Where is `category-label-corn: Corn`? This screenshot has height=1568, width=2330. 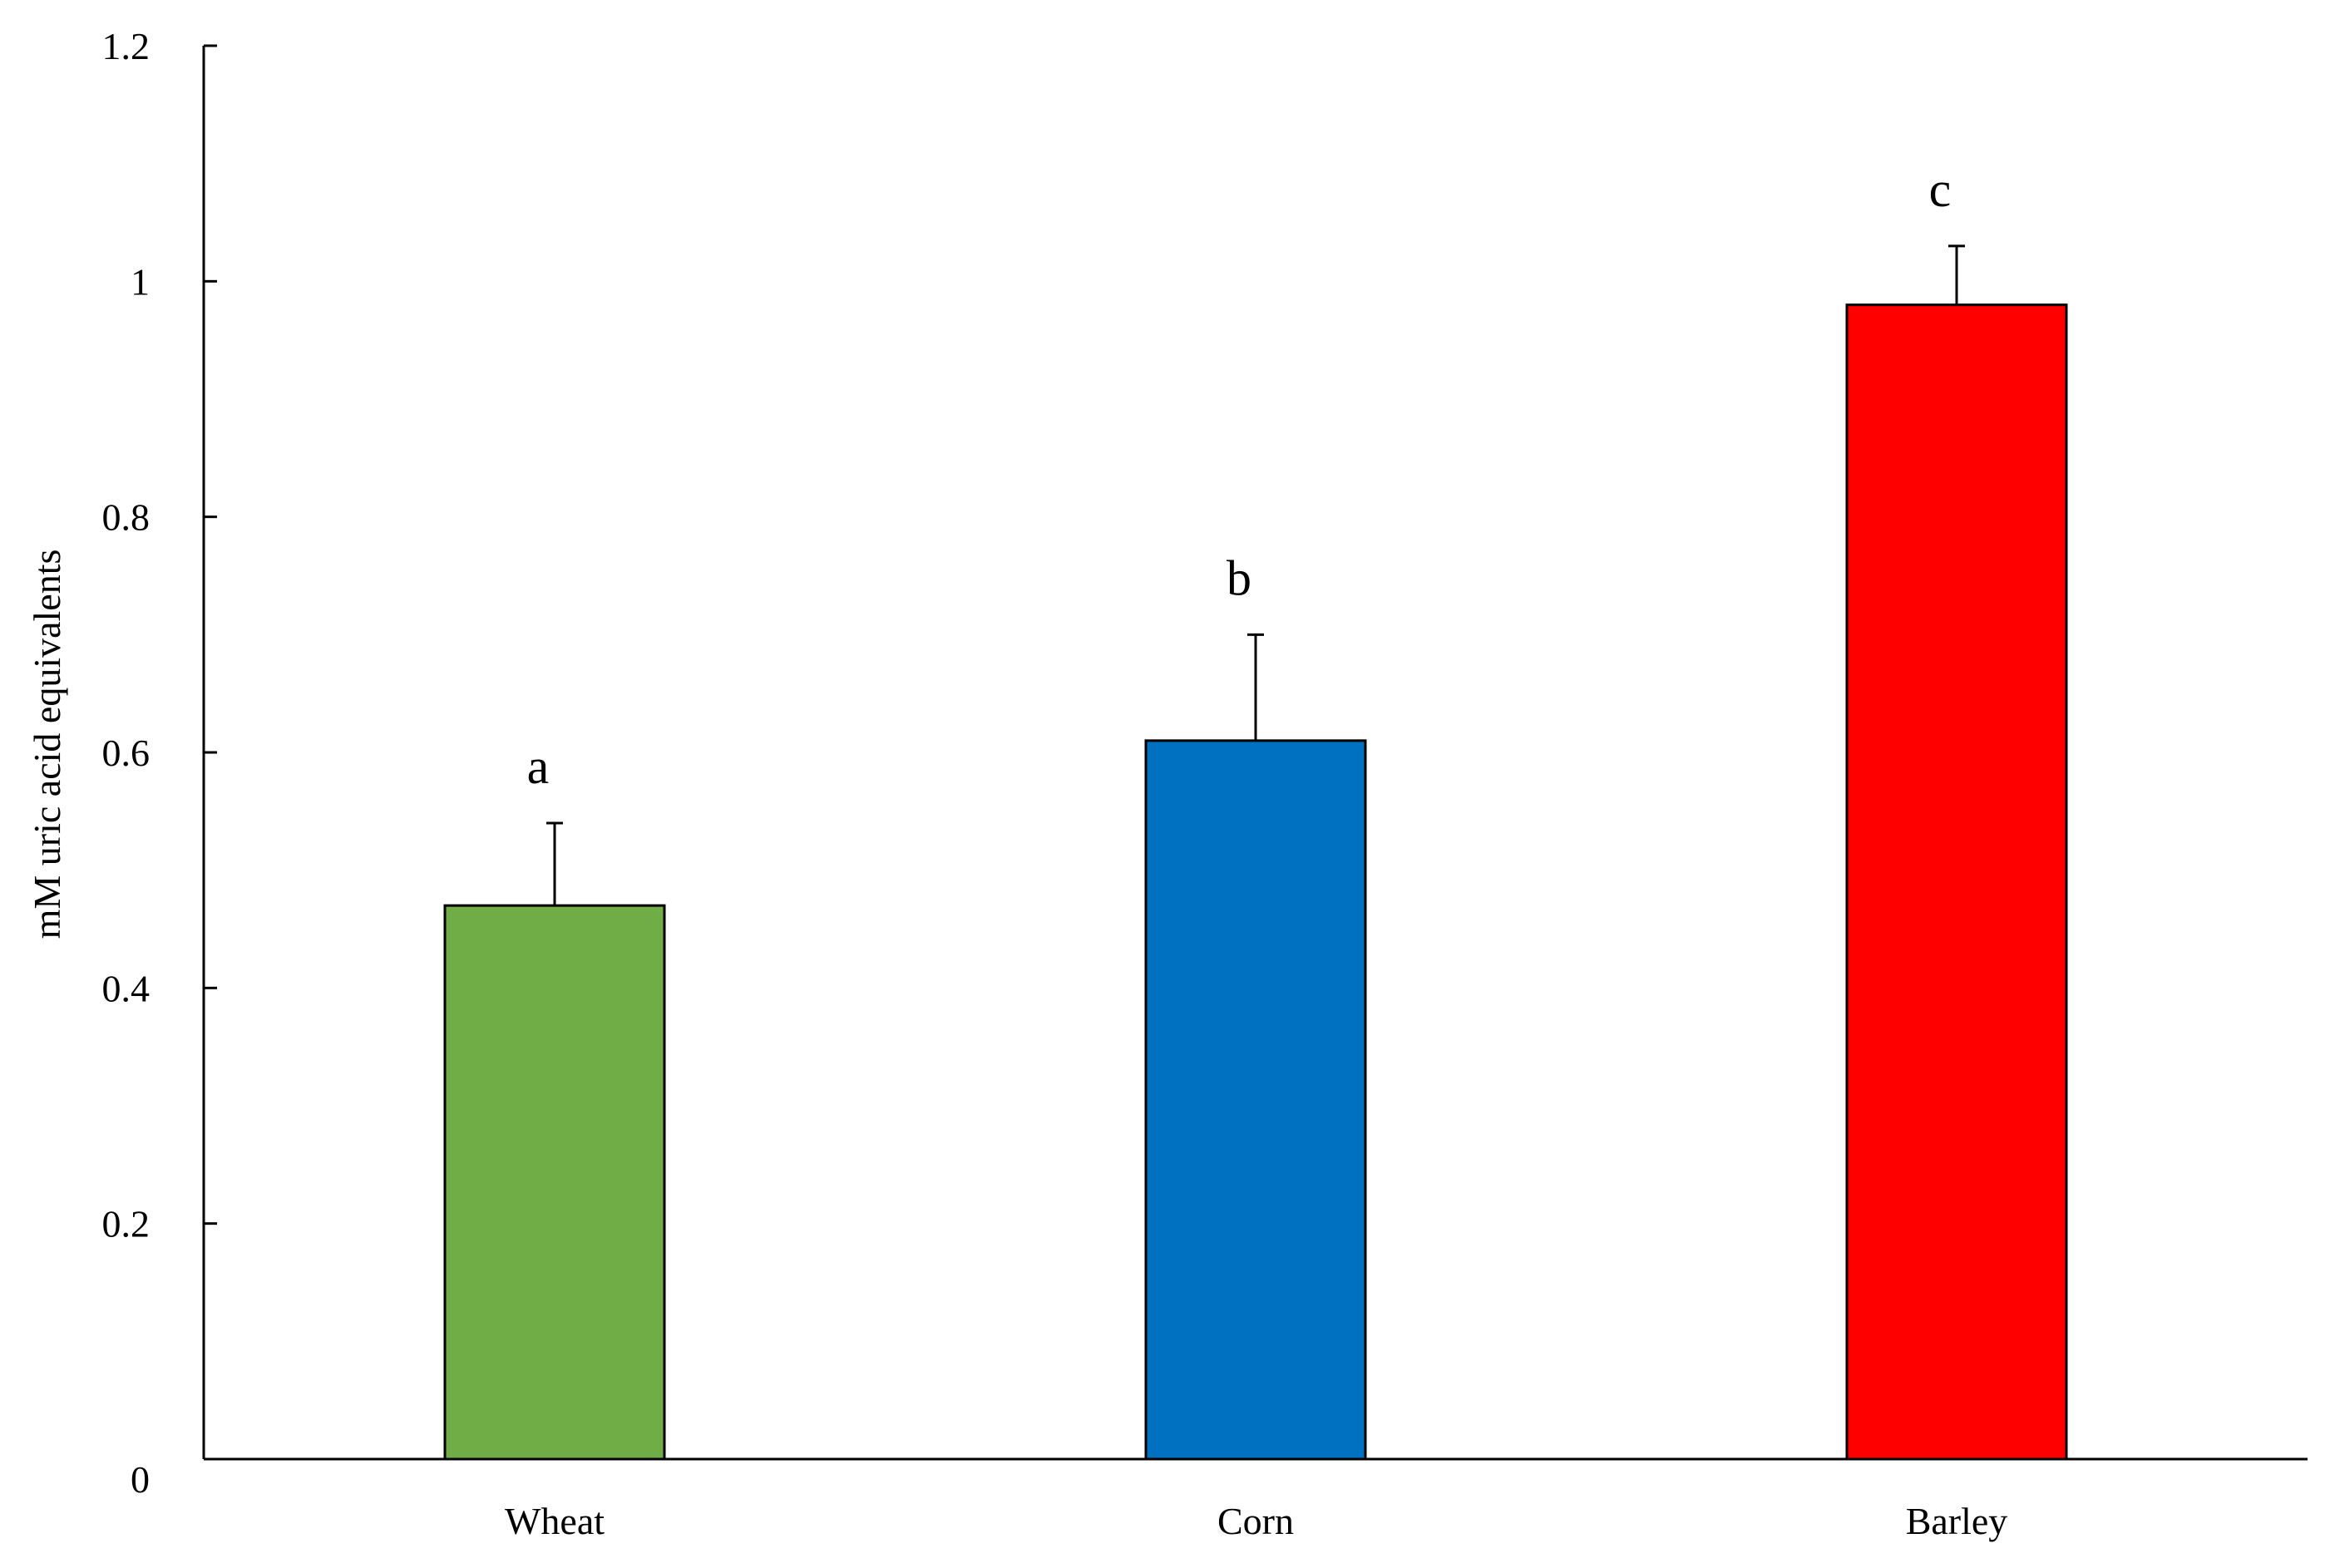 category-label-corn: Corn is located at coordinates (1255, 1521).